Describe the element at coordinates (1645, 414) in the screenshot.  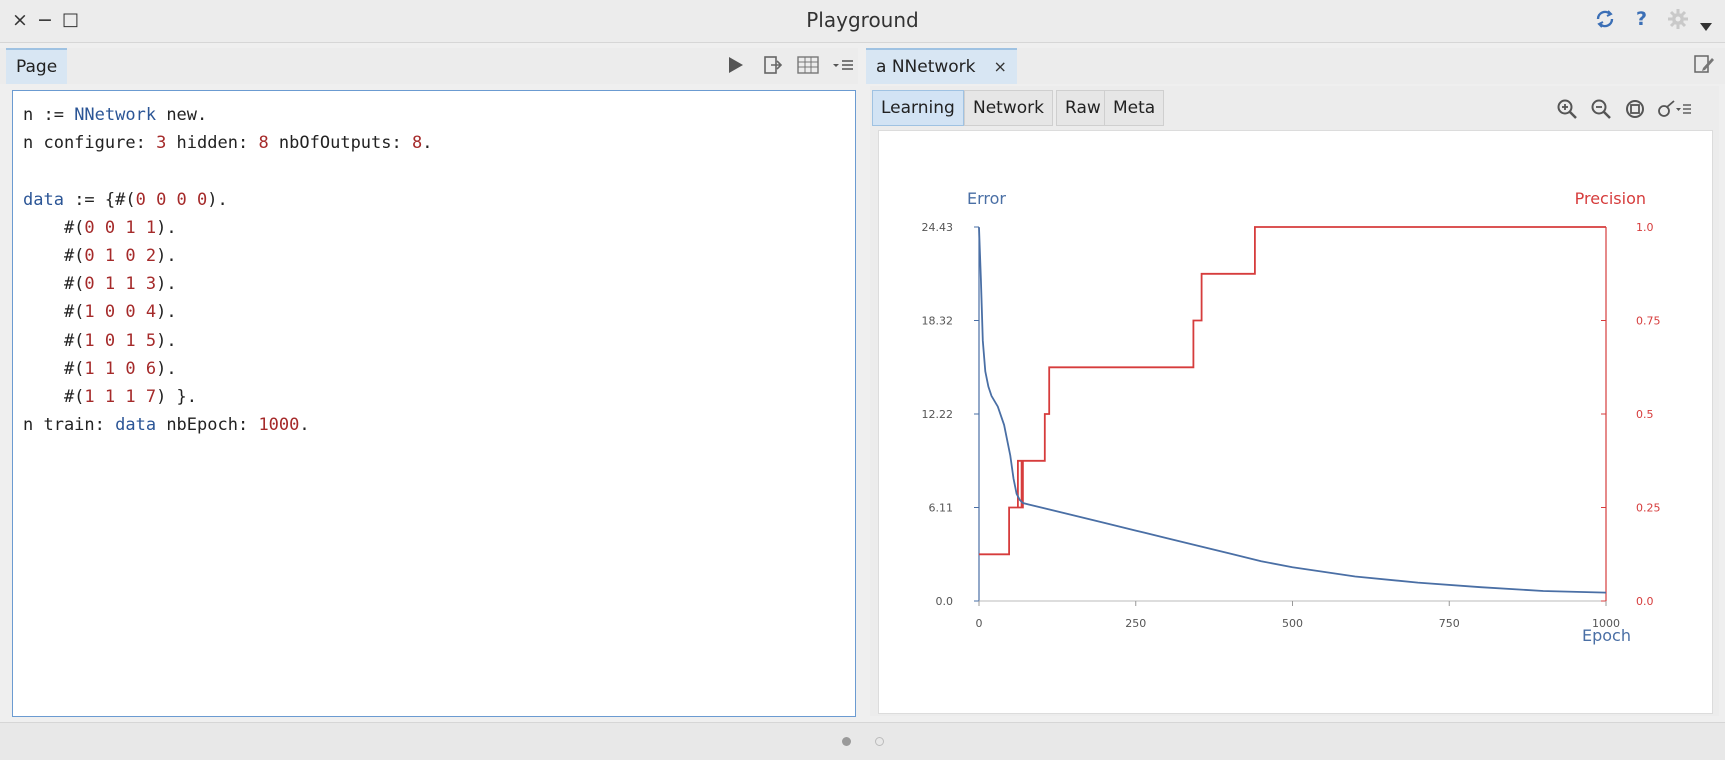
I see `precision-tick-label: 0.5` at that location.